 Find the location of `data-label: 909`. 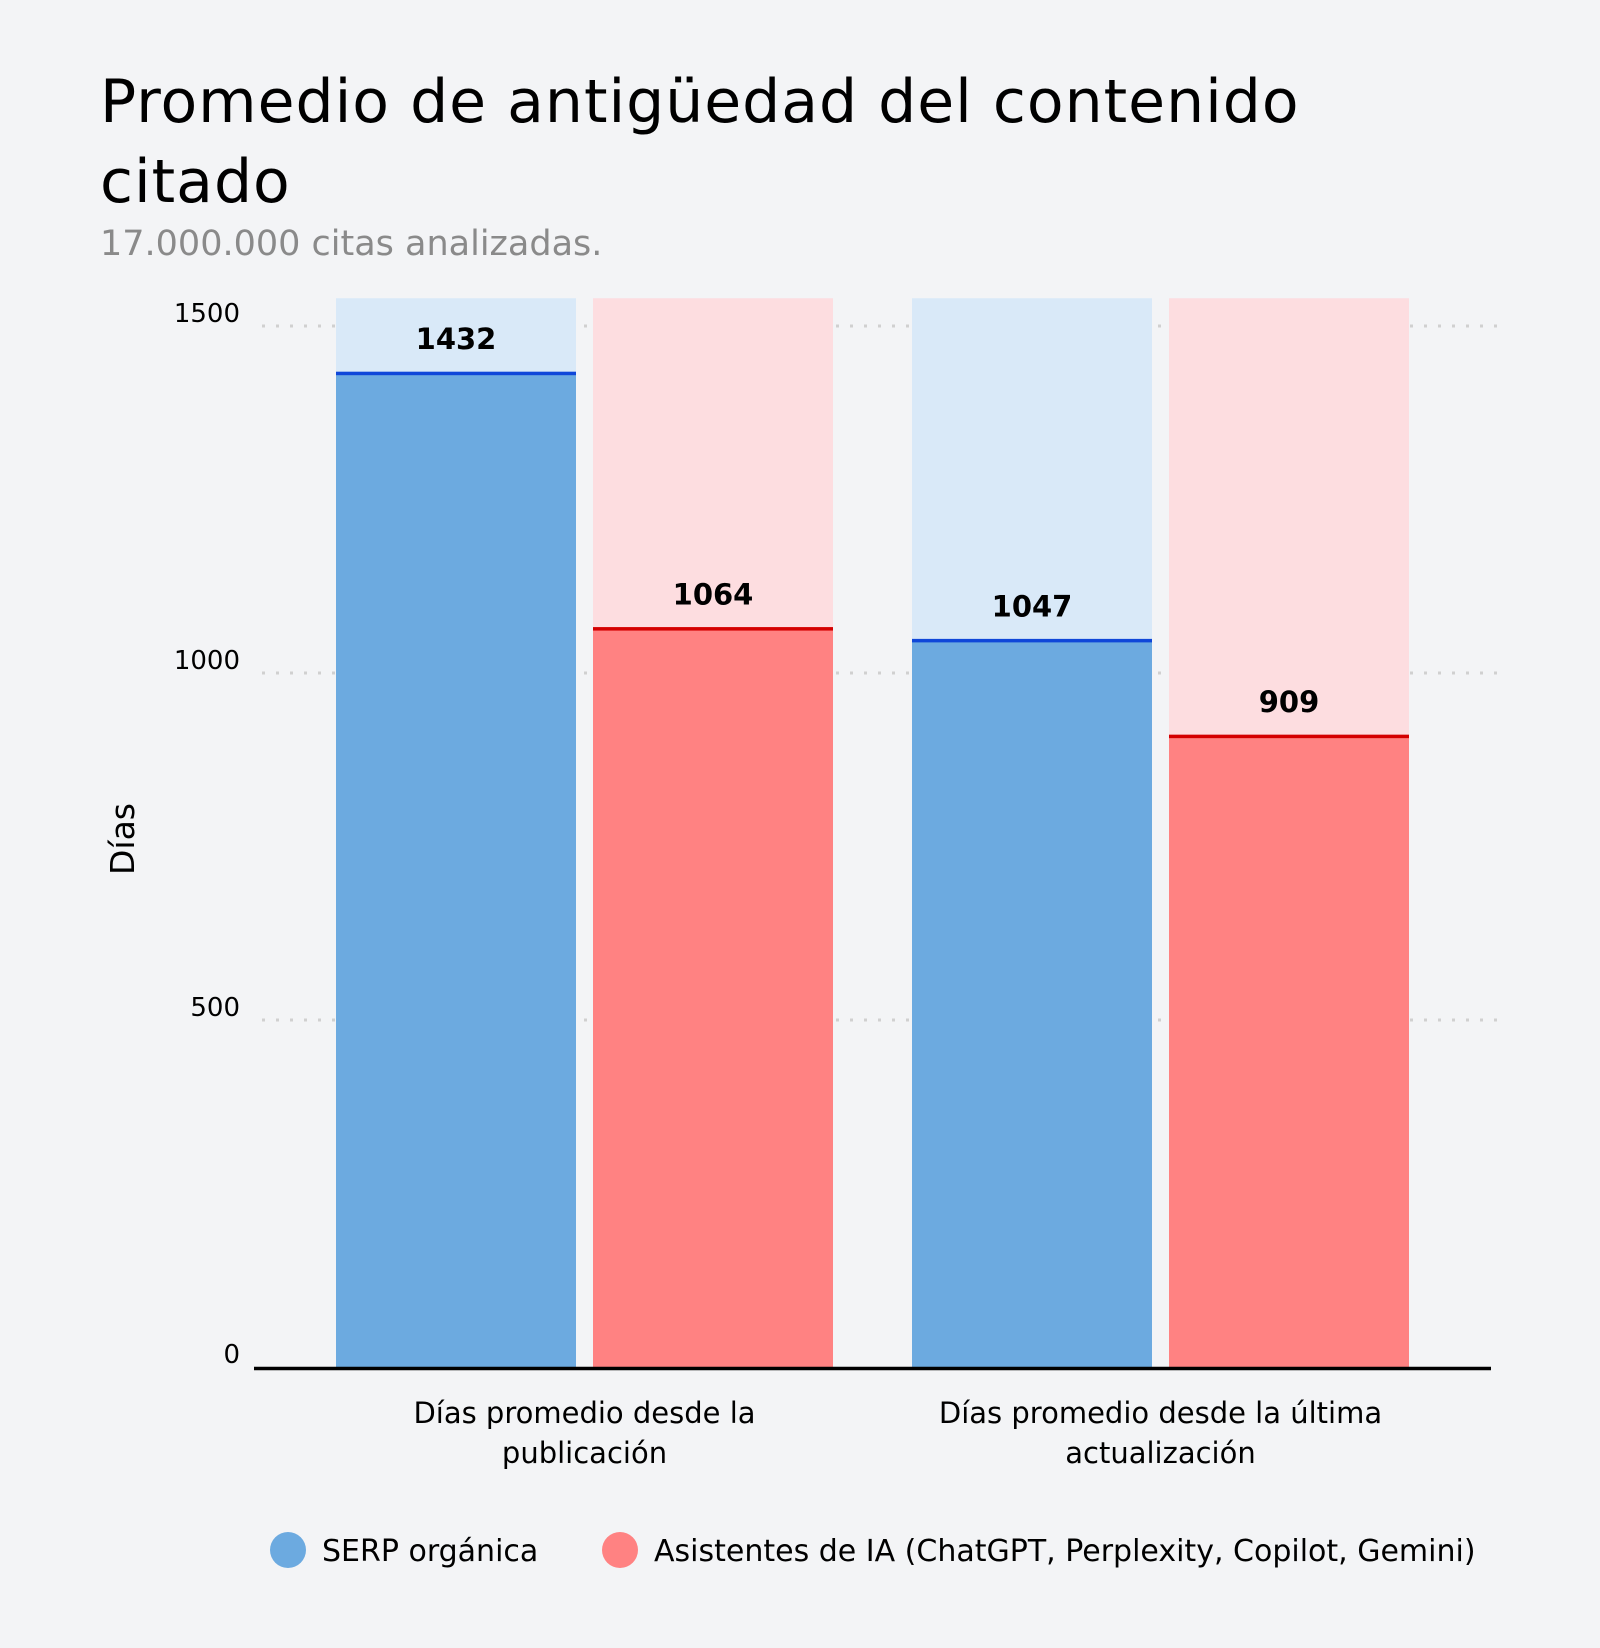

data-label: 909 is located at coordinates (1289, 702).